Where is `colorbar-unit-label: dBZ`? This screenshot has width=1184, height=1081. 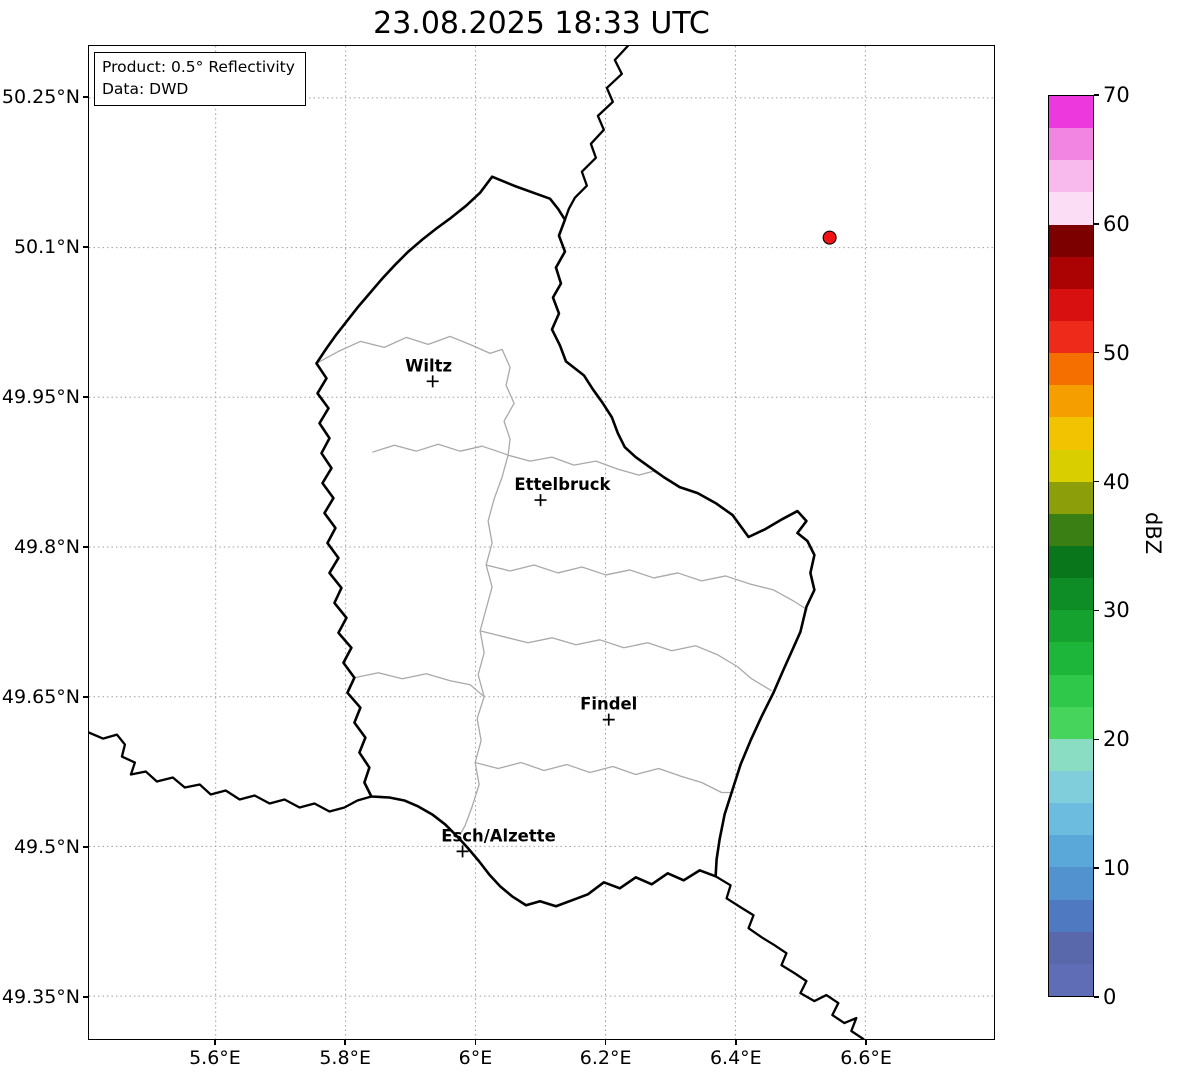 colorbar-unit-label: dBZ is located at coordinates (1153, 533).